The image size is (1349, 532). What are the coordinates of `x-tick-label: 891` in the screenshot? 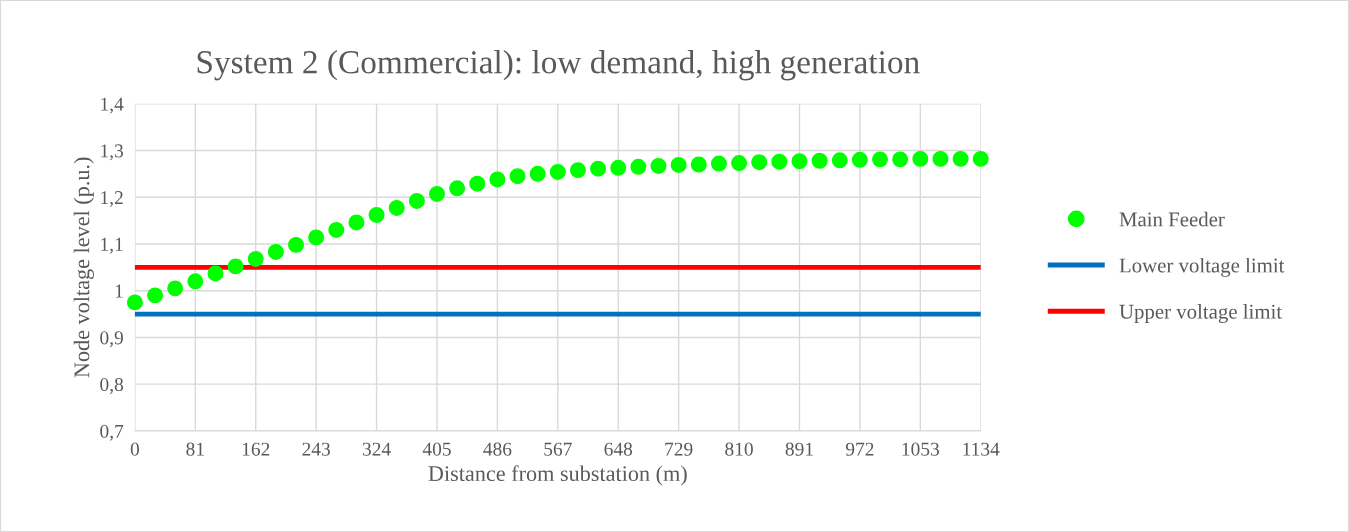 It's located at (799, 449).